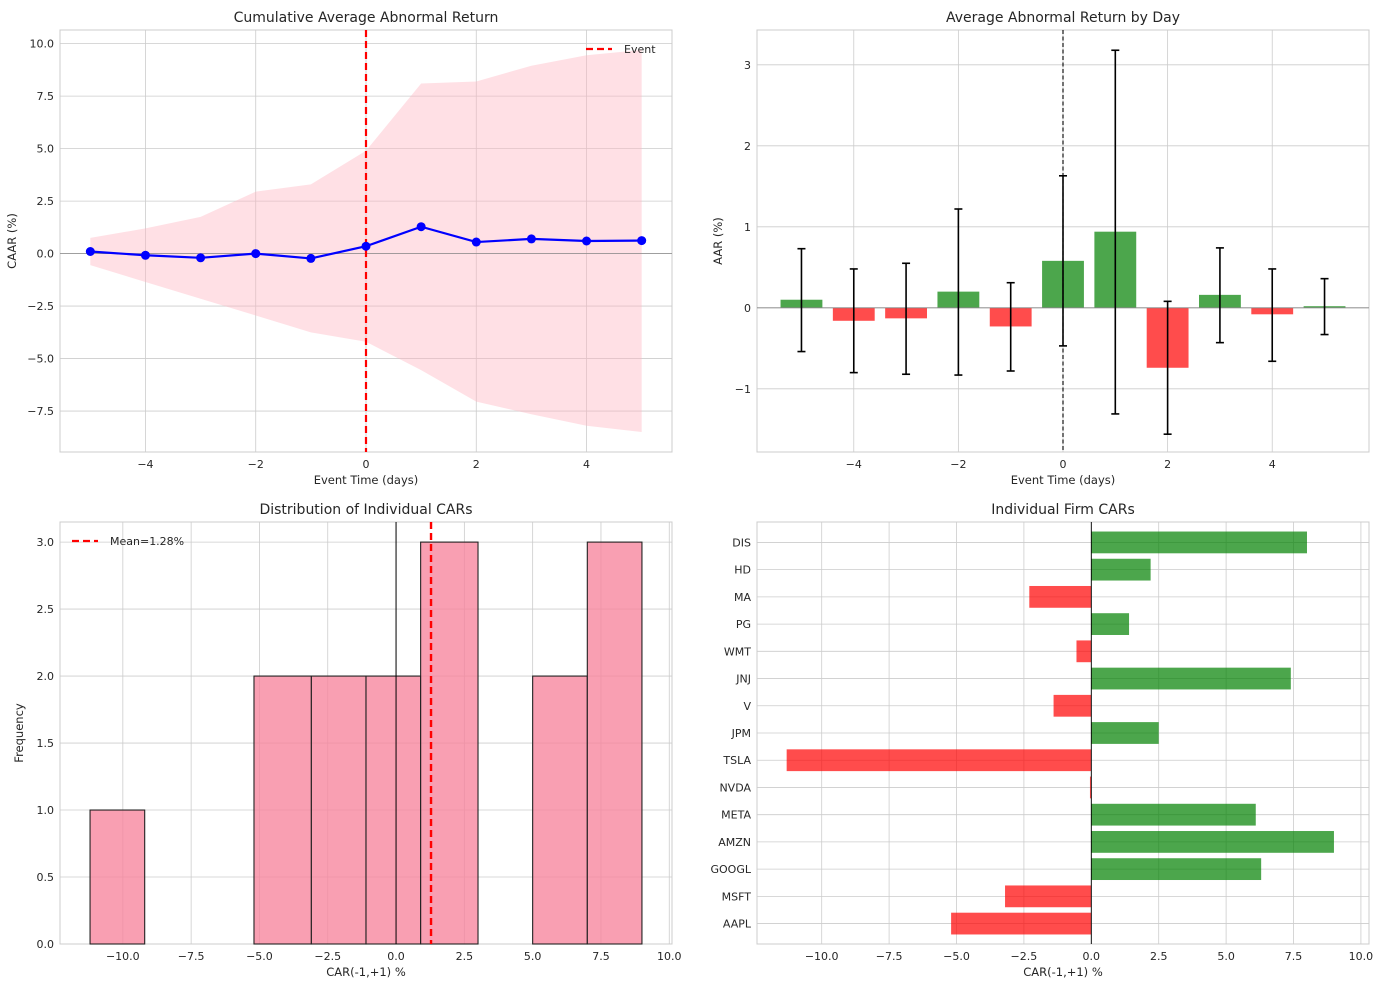 The height and width of the screenshot is (989, 1389). What do you see at coordinates (1063, 464) in the screenshot?
I see `x-tick-label: 0` at bounding box center [1063, 464].